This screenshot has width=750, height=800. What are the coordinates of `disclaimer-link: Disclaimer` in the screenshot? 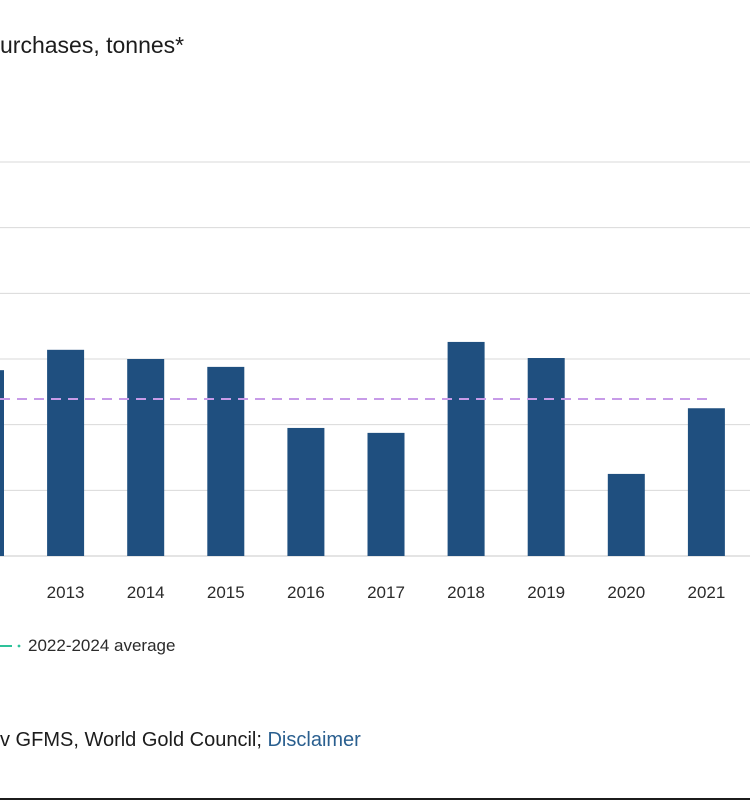 It's located at (314, 740).